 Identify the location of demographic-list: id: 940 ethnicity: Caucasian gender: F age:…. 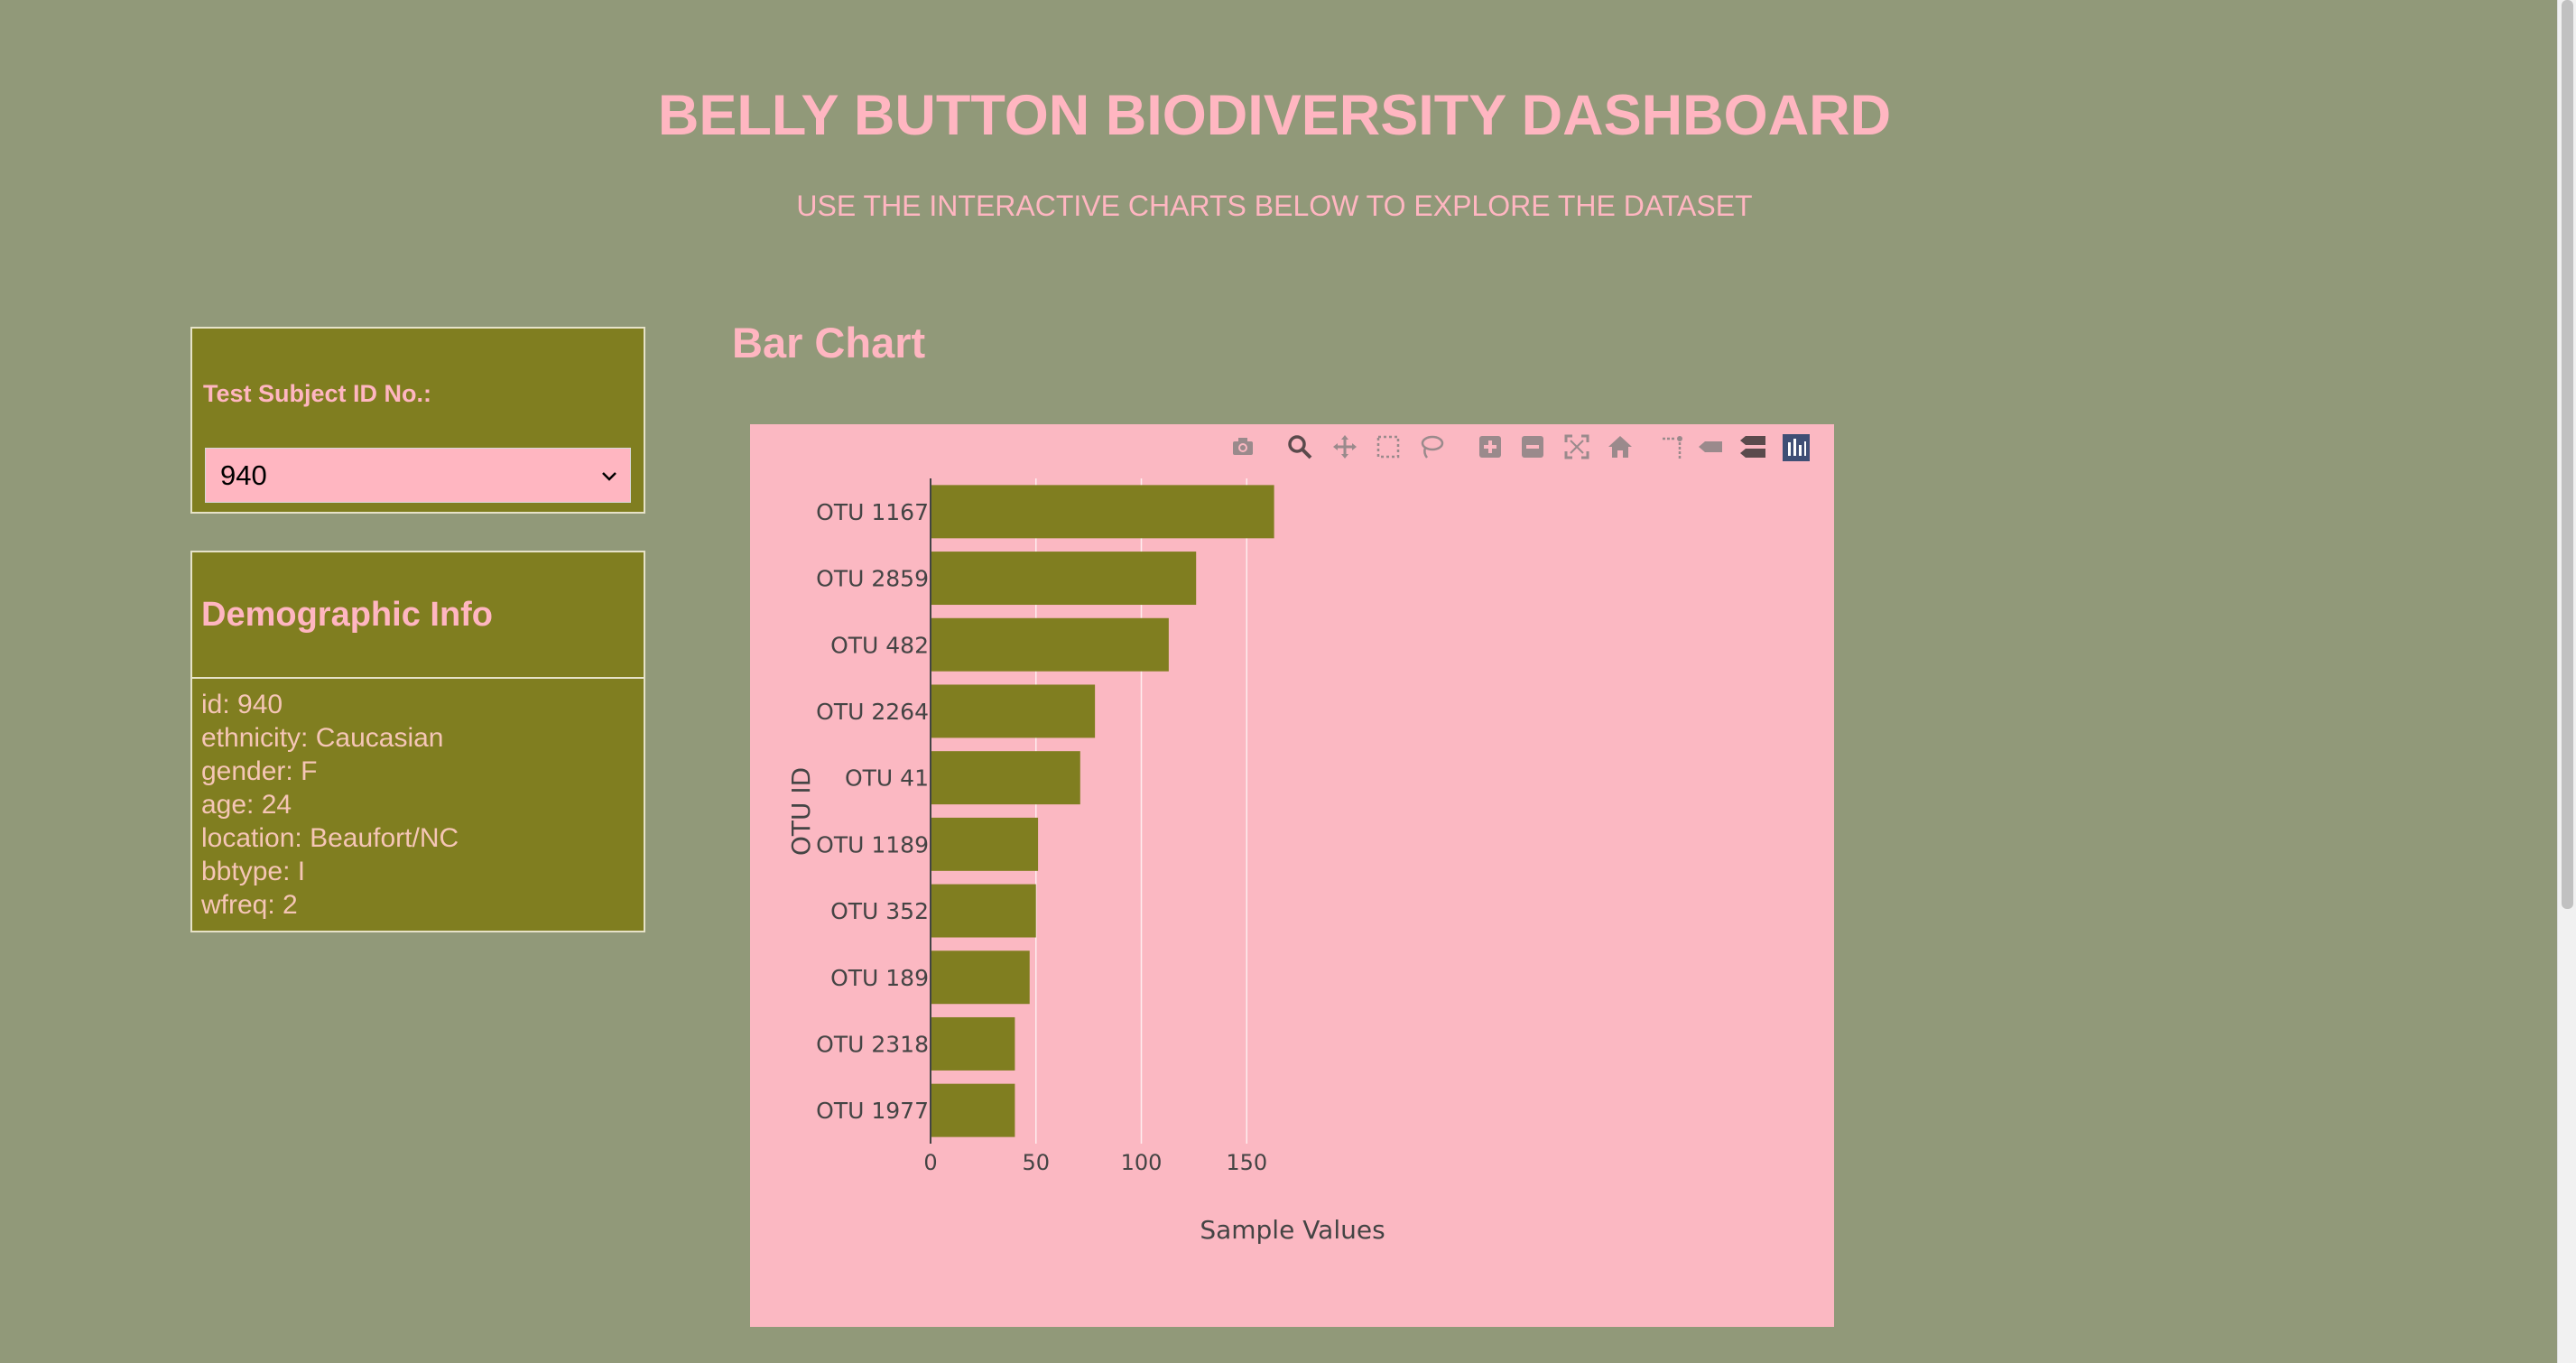
(330, 805).